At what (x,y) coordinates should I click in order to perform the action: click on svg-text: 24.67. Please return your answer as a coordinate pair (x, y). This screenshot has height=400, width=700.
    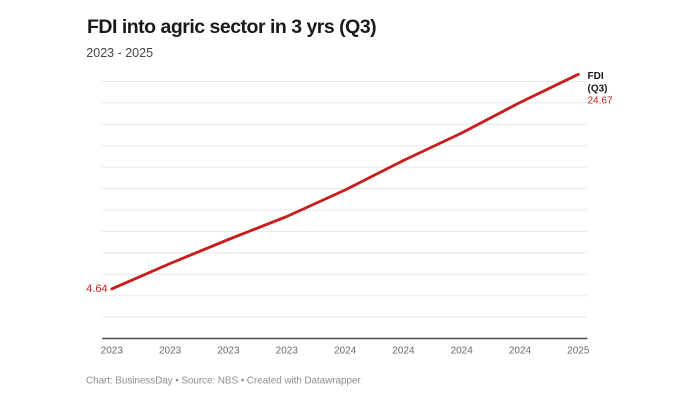
    Looking at the image, I should click on (600, 100).